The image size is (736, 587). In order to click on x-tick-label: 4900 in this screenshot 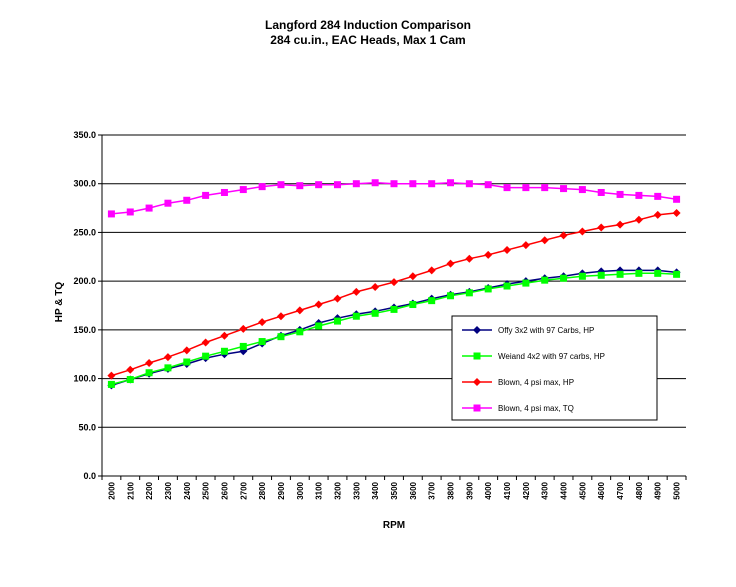, I will do `click(658, 490)`.